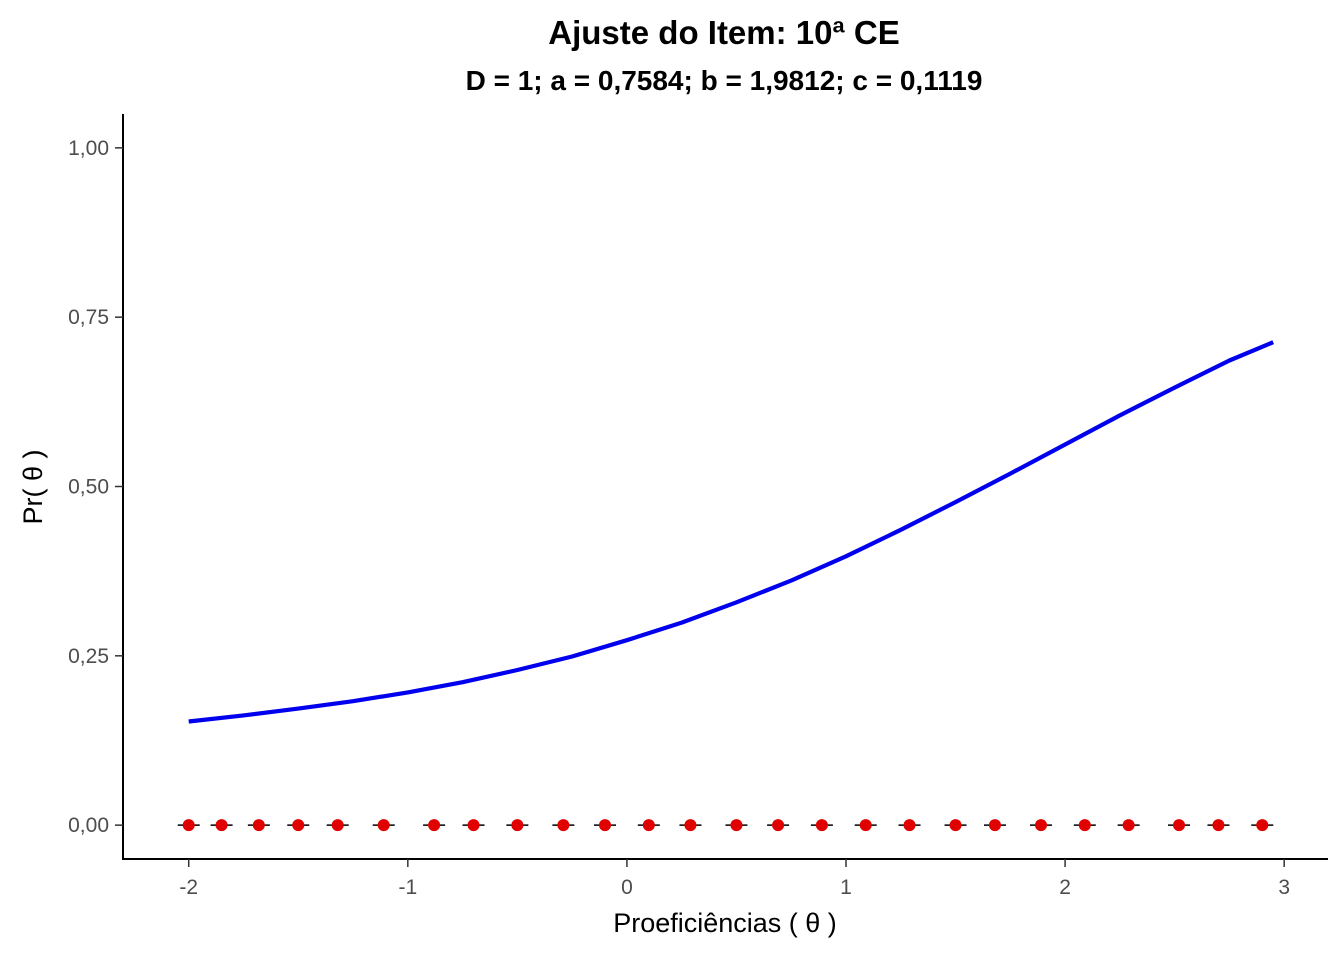 This screenshot has height=960, width=1344. Describe the element at coordinates (88, 148) in the screenshot. I see `y-tick-label: 1,00` at that location.